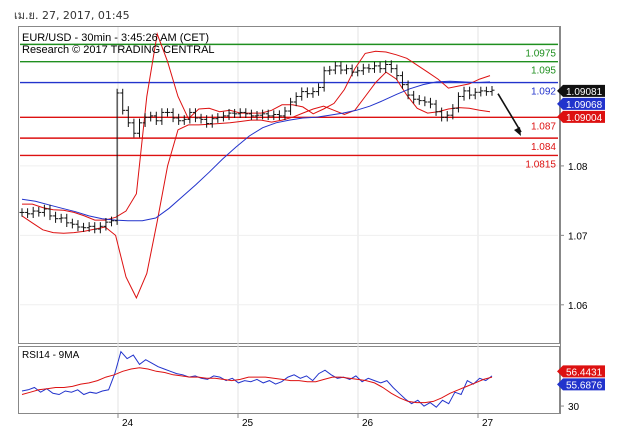 The width and height of the screenshot is (623, 439). What do you see at coordinates (578, 306) in the screenshot?
I see `y-tick-label: 1.06` at bounding box center [578, 306].